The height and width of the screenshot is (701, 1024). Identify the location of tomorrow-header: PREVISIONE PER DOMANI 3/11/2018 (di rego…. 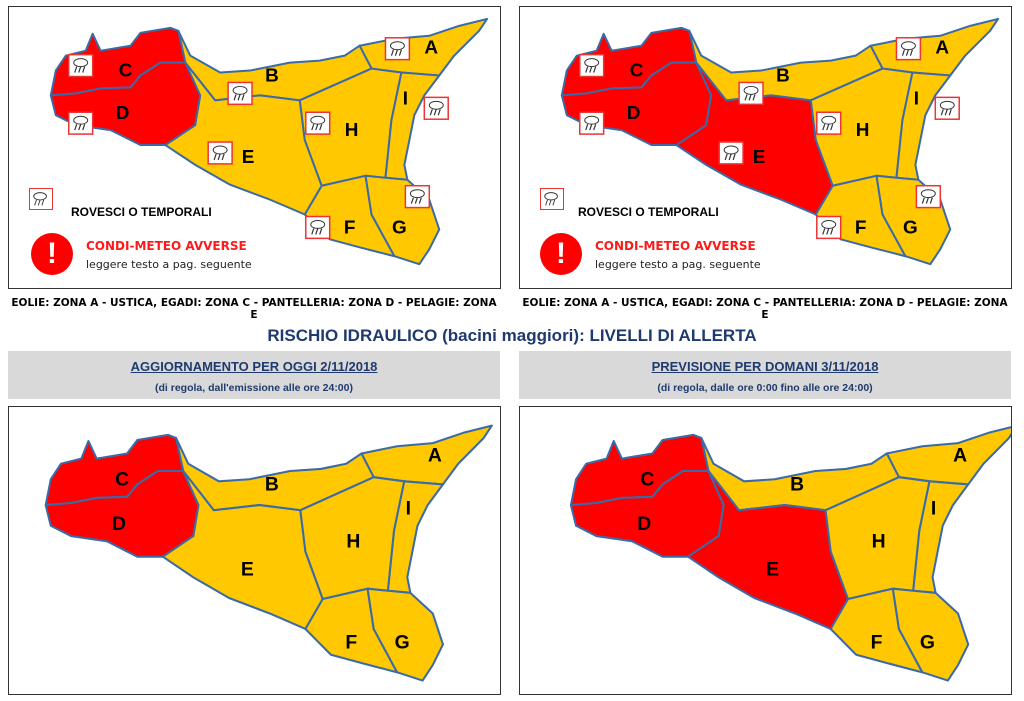
(765, 375).